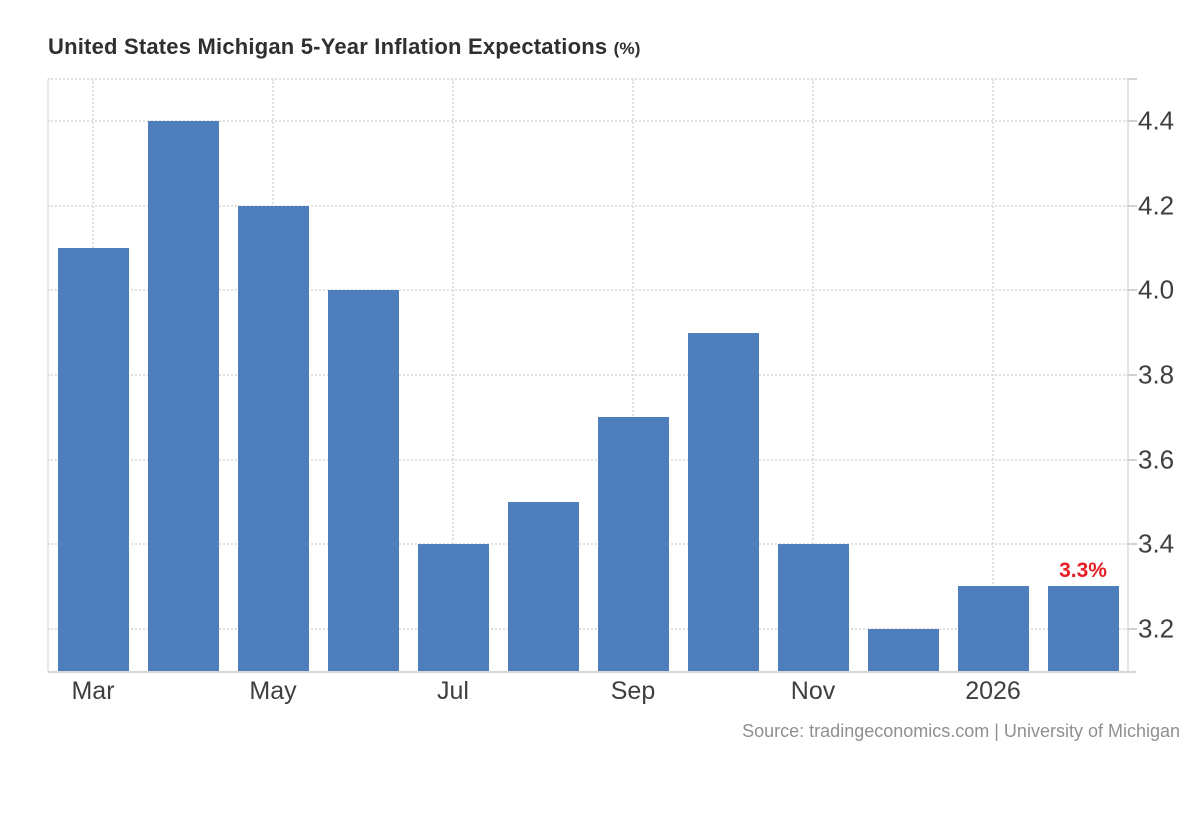  I want to click on bar-dec, so click(903, 649).